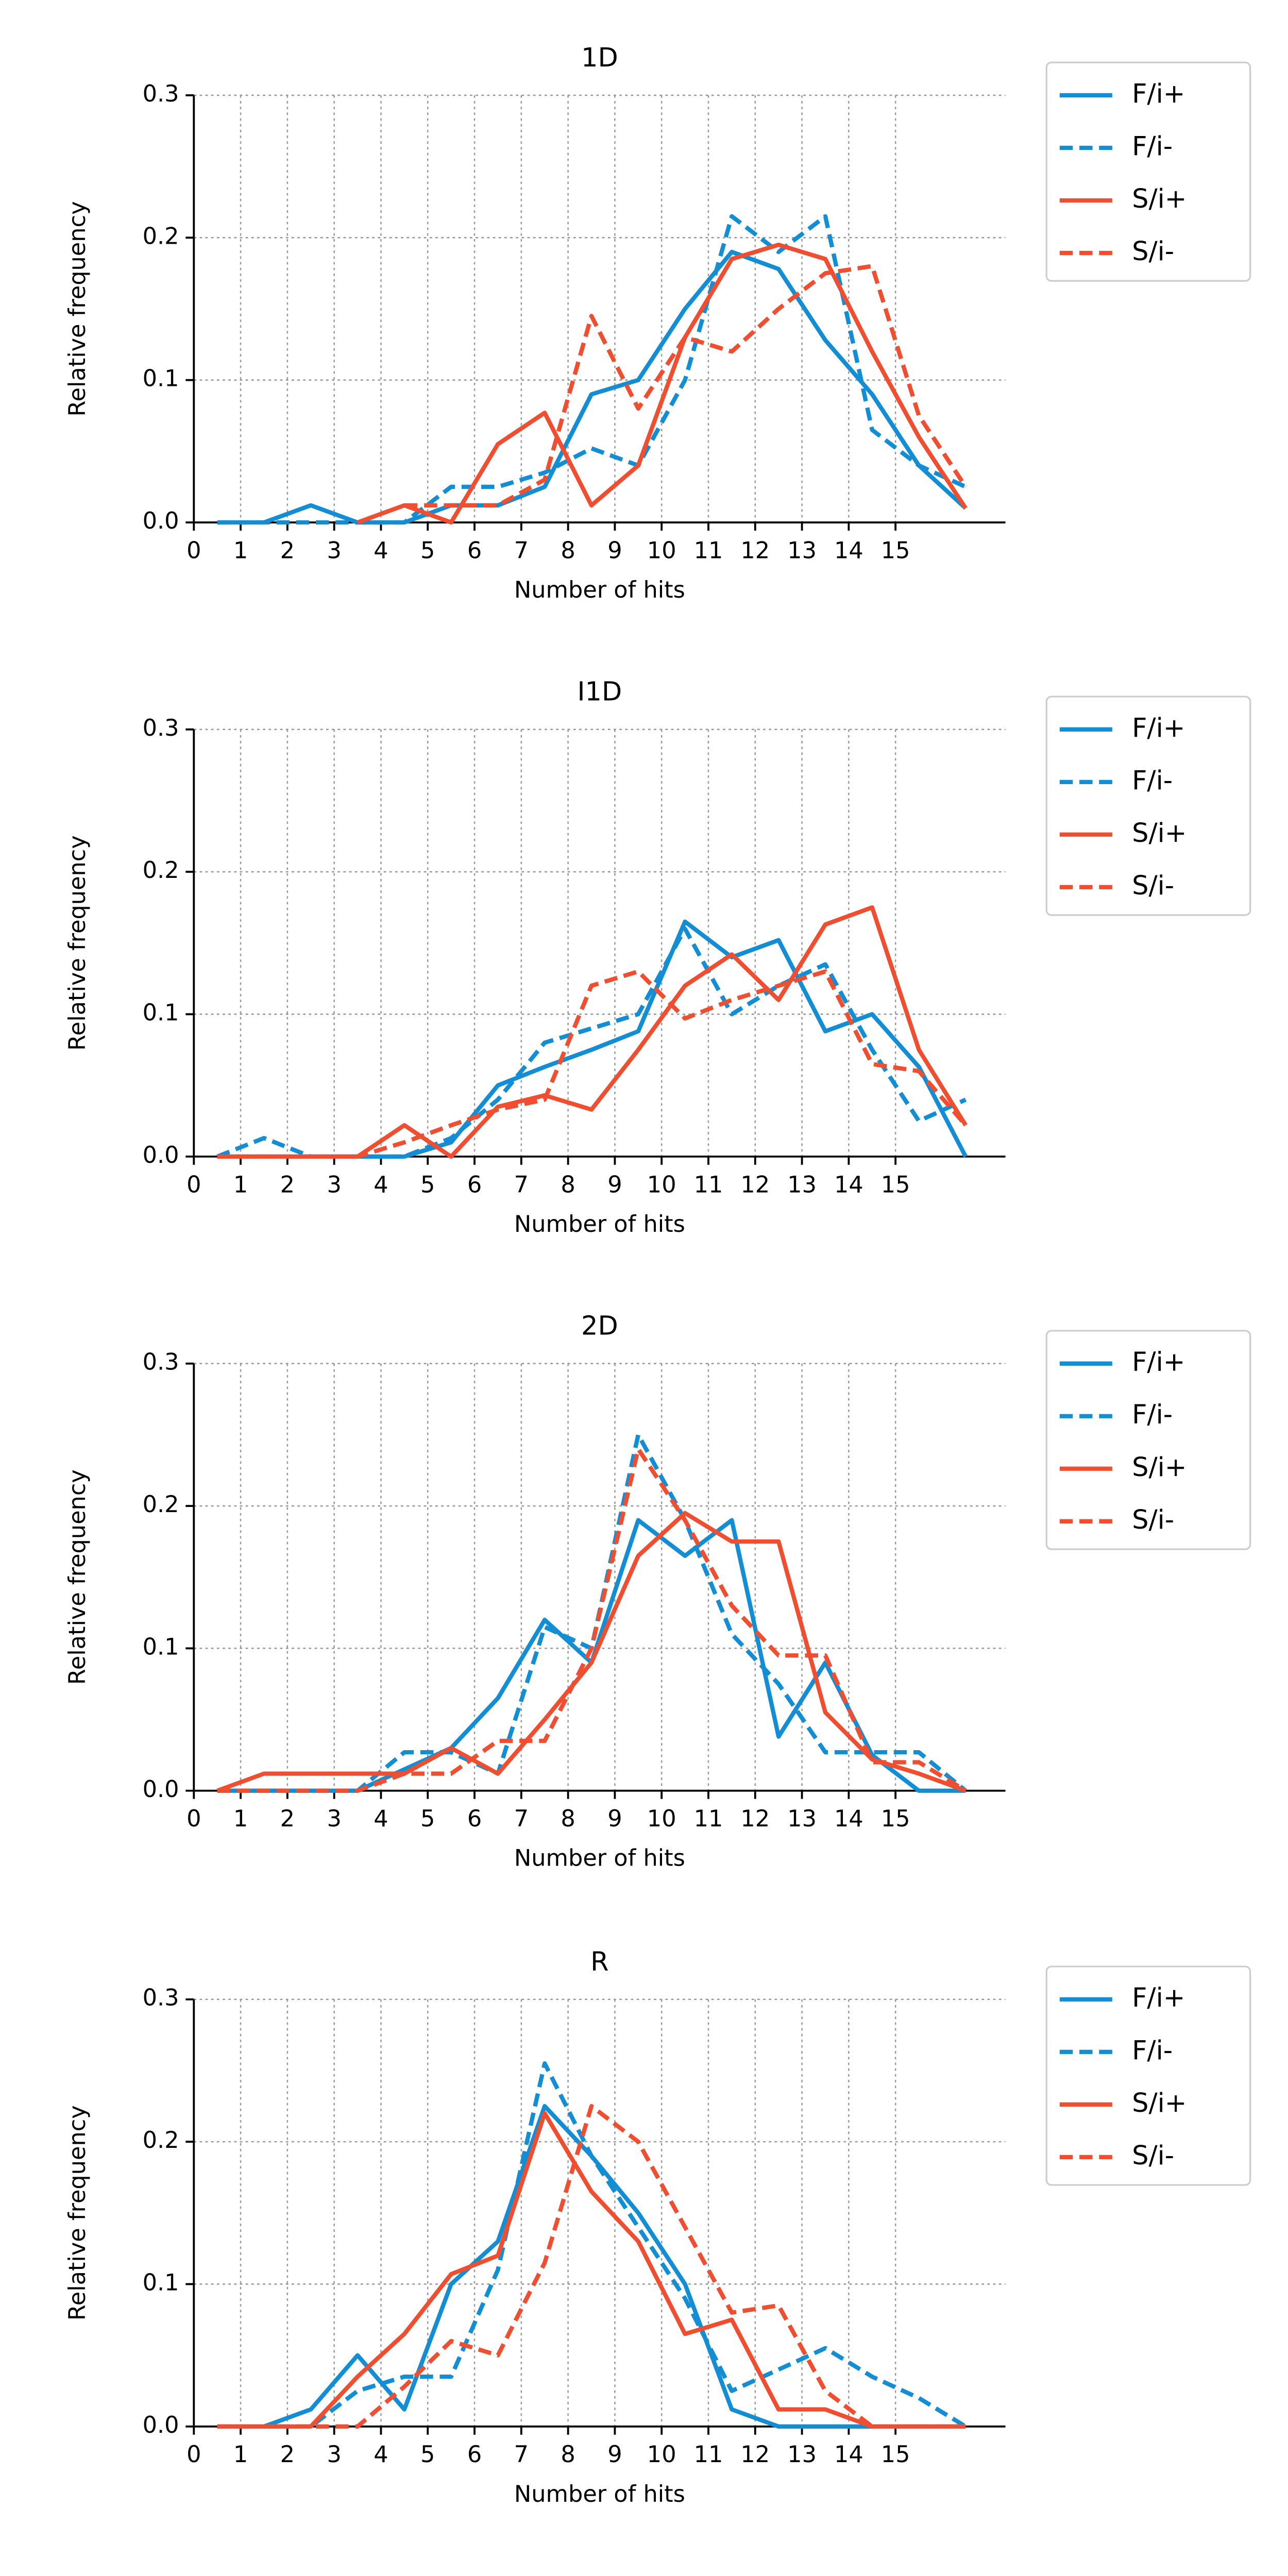 This screenshot has width=1288, height=2576. Describe the element at coordinates (599, 1962) in the screenshot. I see `chart-title: R` at that location.